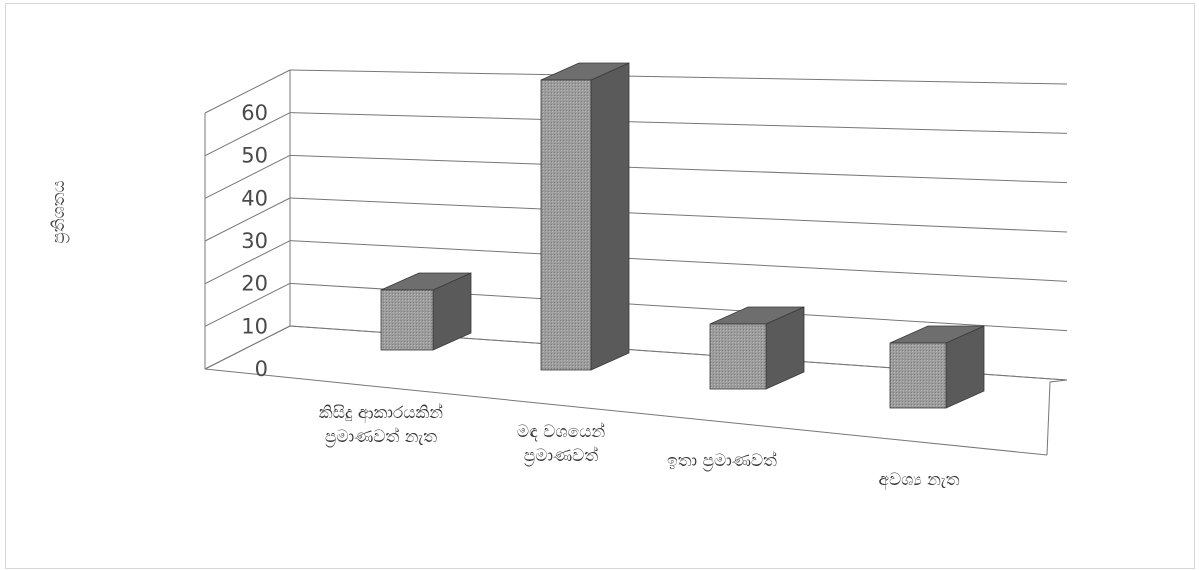 This screenshot has height=570, width=1199. What do you see at coordinates (561, 456) in the screenshot?
I see `category-label-line: ප්‍රමාණවත්` at bounding box center [561, 456].